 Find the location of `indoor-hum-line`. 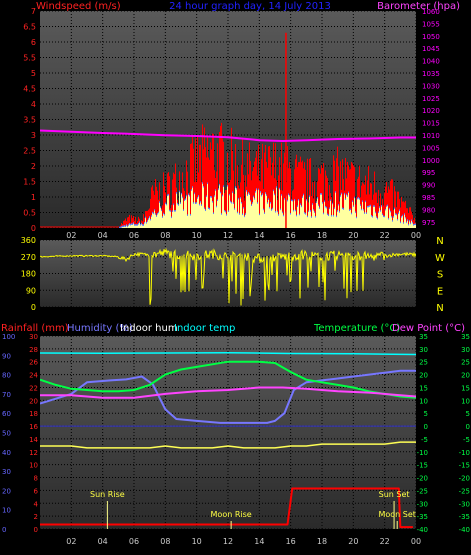

indoor-hum-line is located at coordinates (228, 445).